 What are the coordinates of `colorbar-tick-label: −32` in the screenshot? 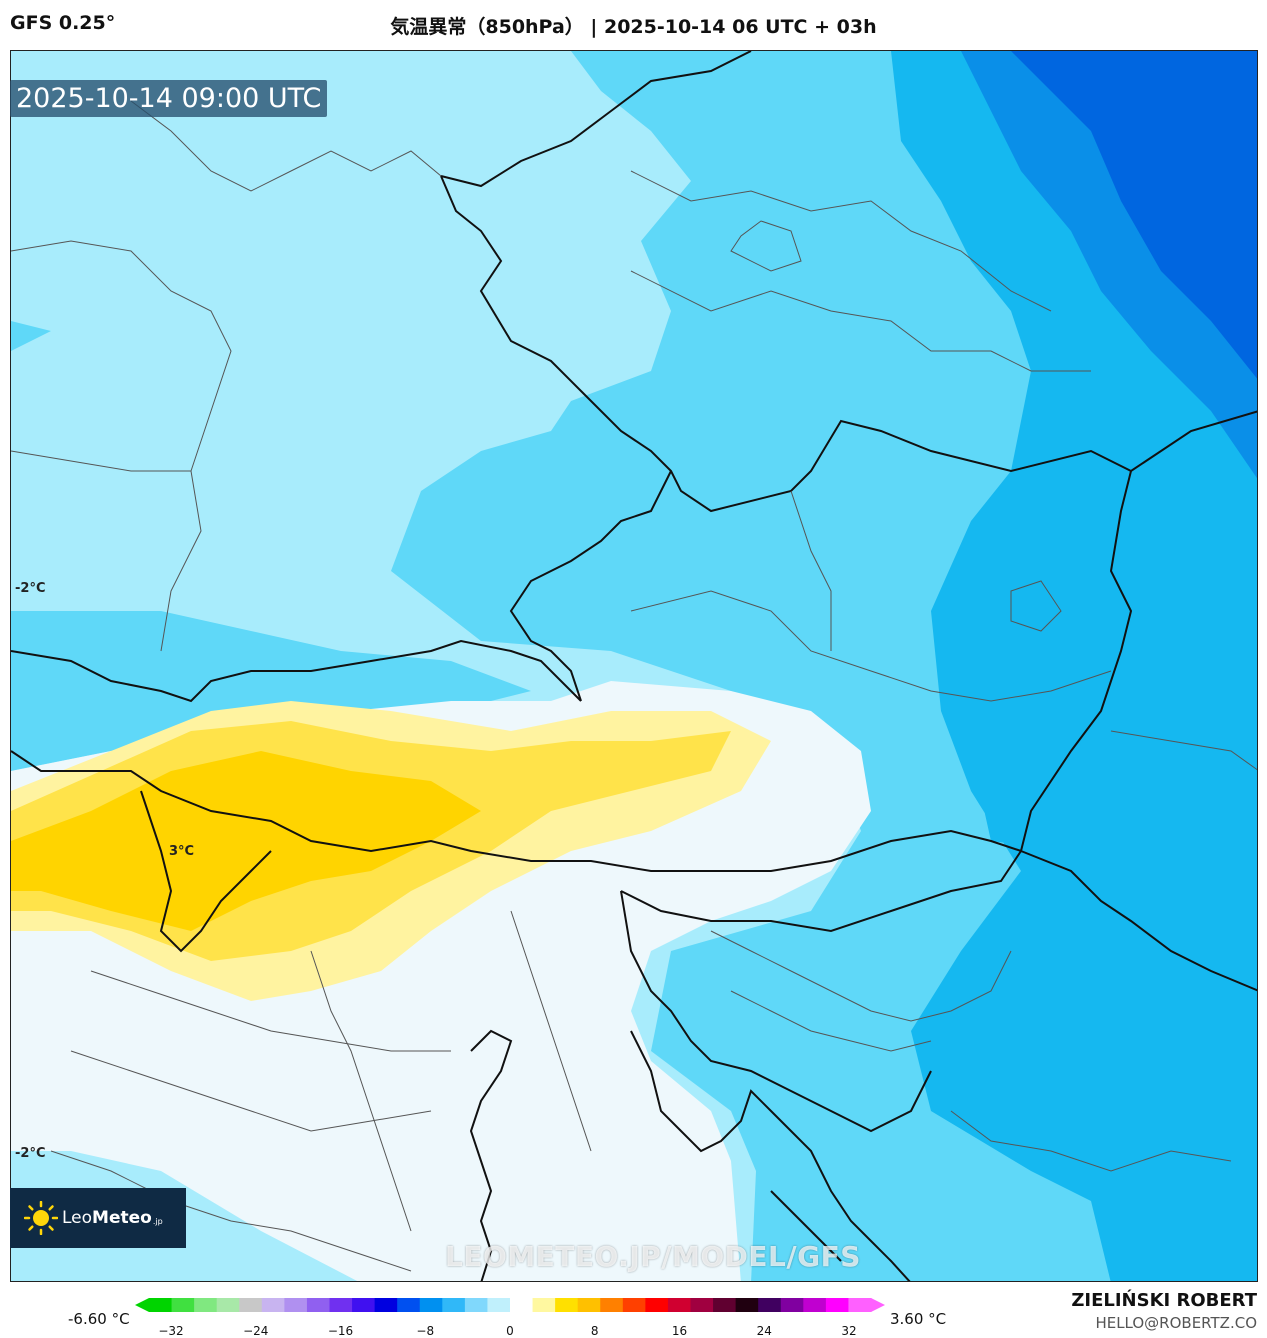 It's located at (171, 1331).